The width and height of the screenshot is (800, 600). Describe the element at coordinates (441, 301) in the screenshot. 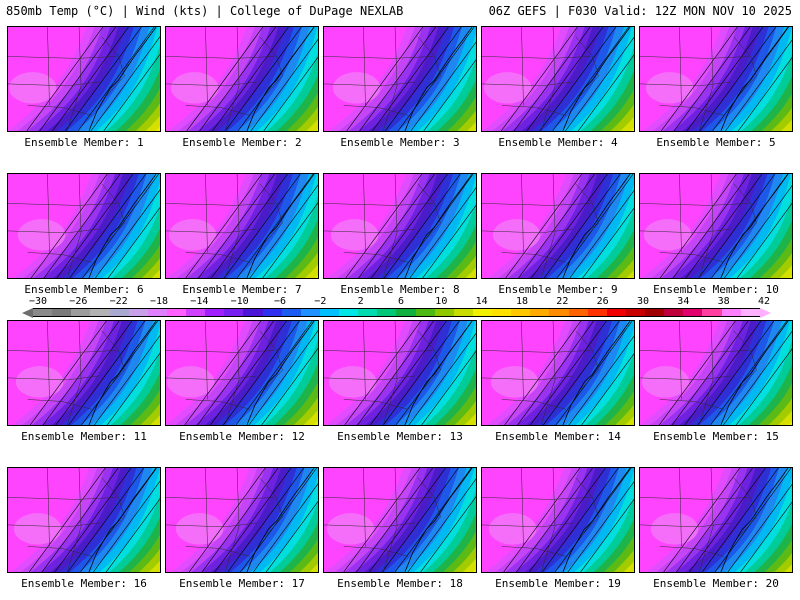

I see `colorbar-tick-label: 10` at that location.